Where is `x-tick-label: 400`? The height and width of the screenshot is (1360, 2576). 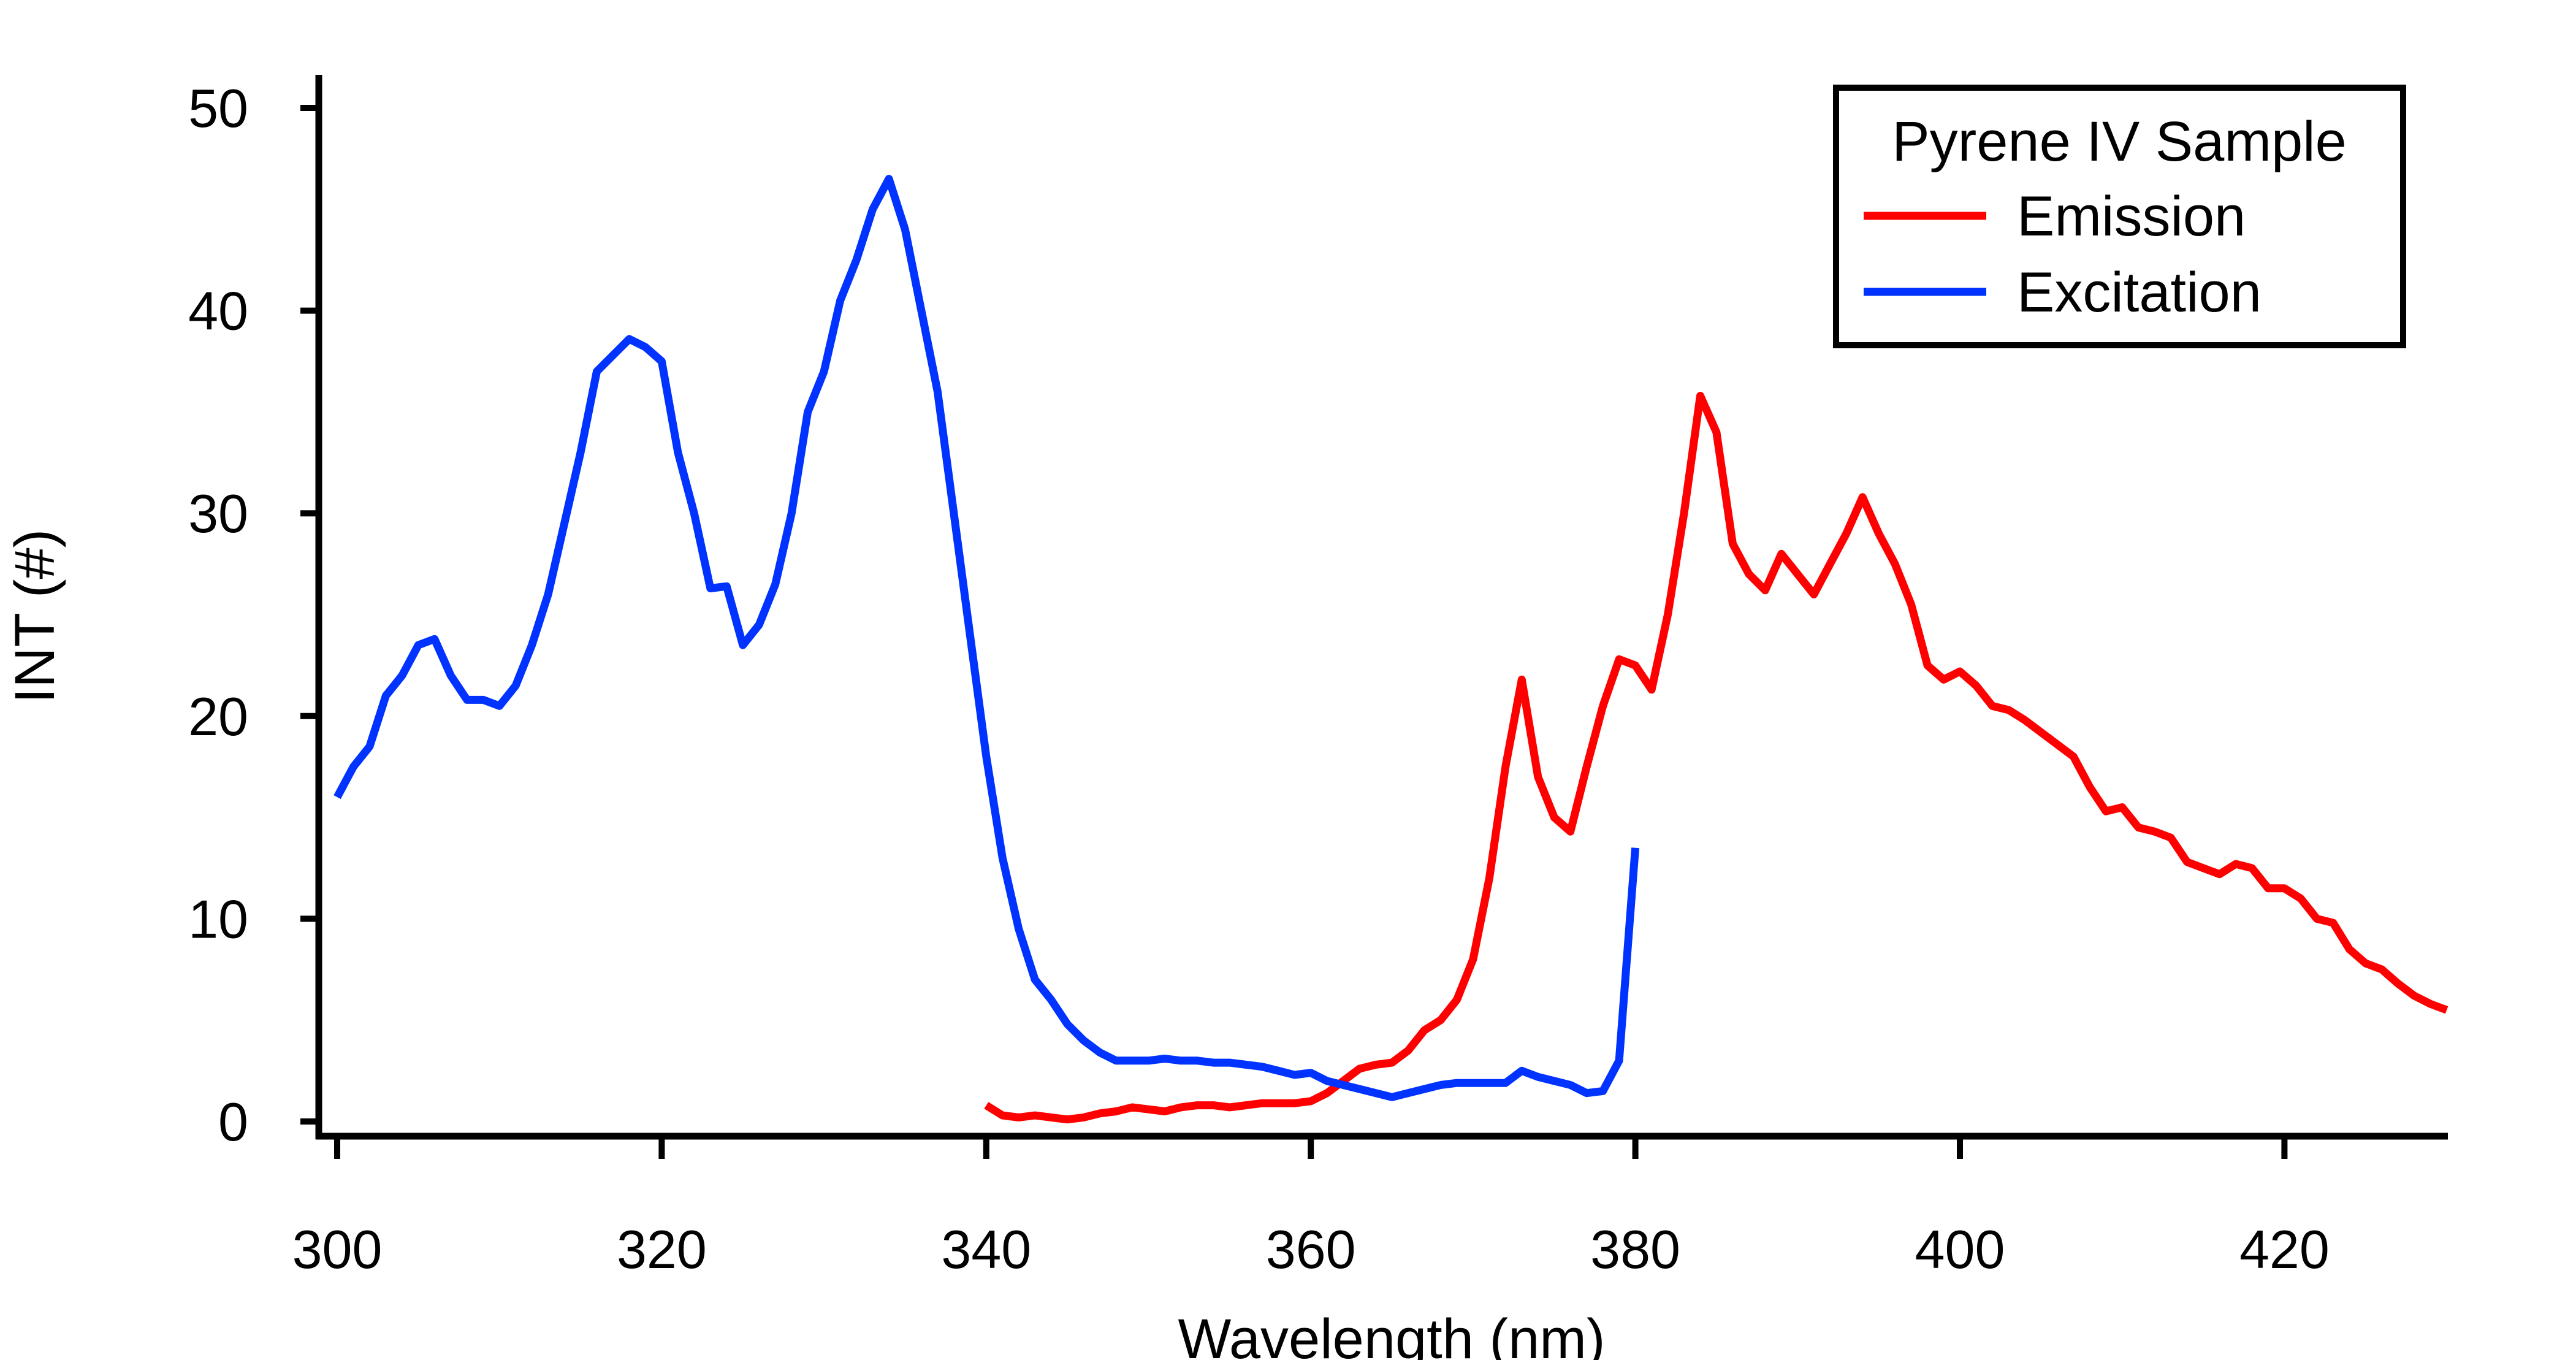 x-tick-label: 400 is located at coordinates (1960, 1249).